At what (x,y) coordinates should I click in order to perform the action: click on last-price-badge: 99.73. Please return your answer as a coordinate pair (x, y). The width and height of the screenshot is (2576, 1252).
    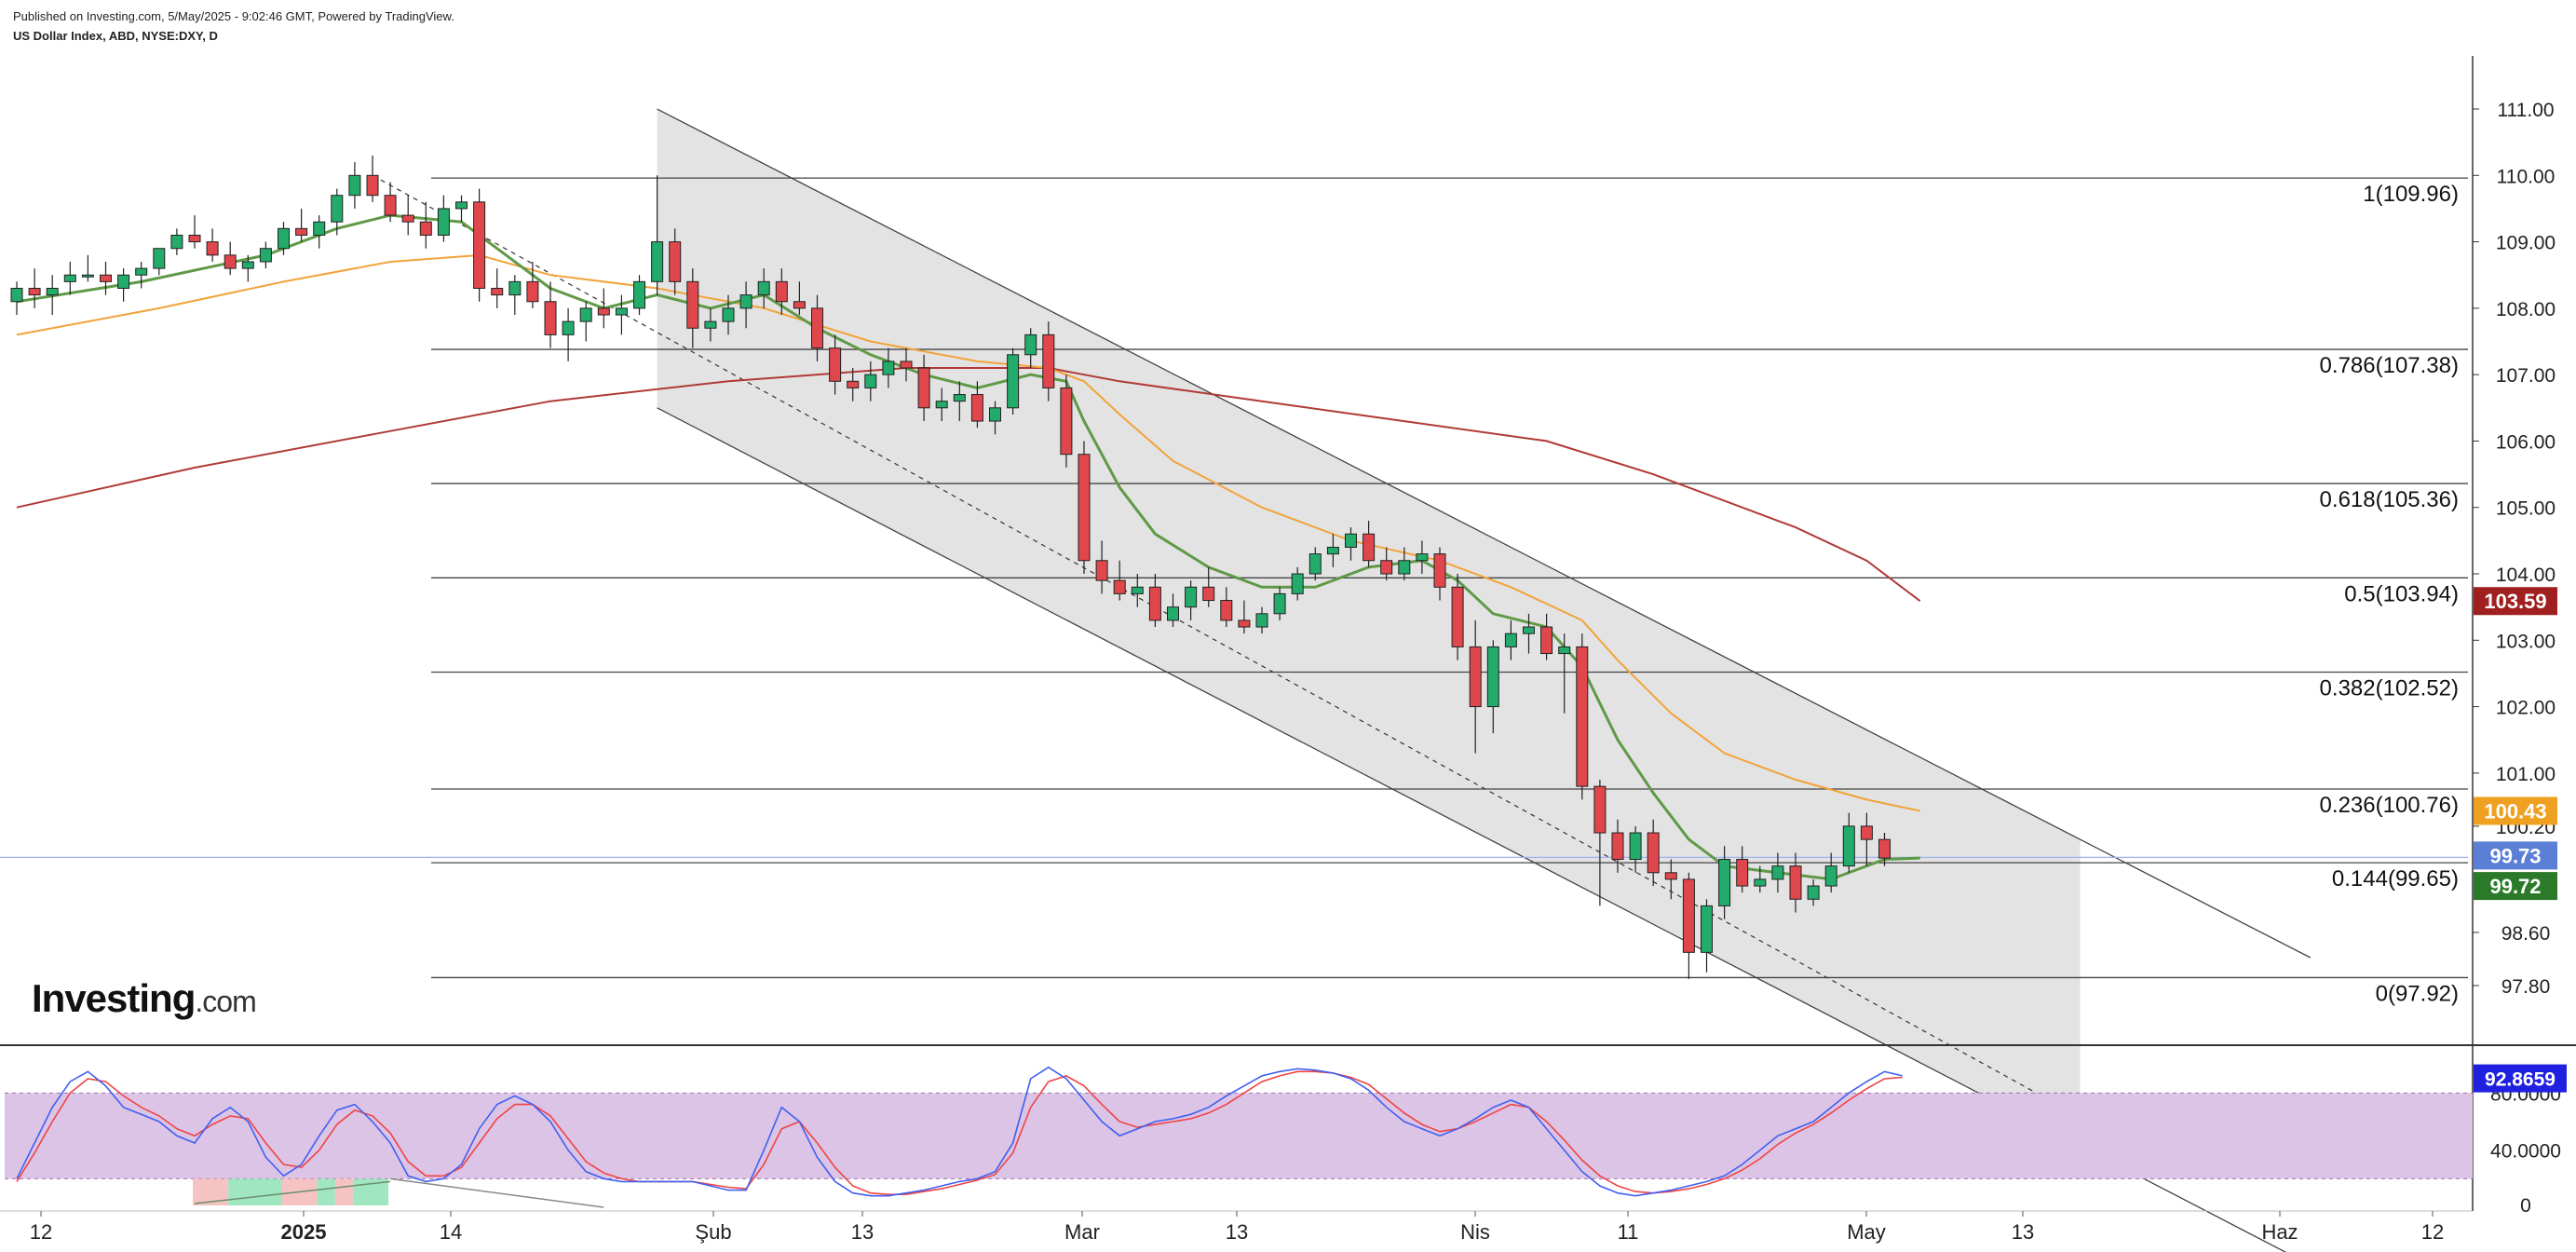
    Looking at the image, I should click on (2515, 855).